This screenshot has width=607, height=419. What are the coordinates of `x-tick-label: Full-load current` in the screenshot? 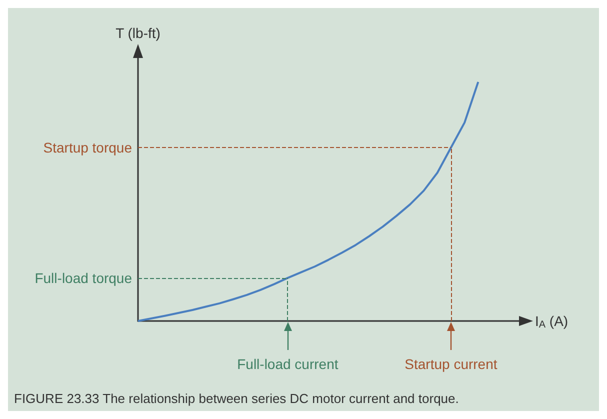 It's located at (287, 364).